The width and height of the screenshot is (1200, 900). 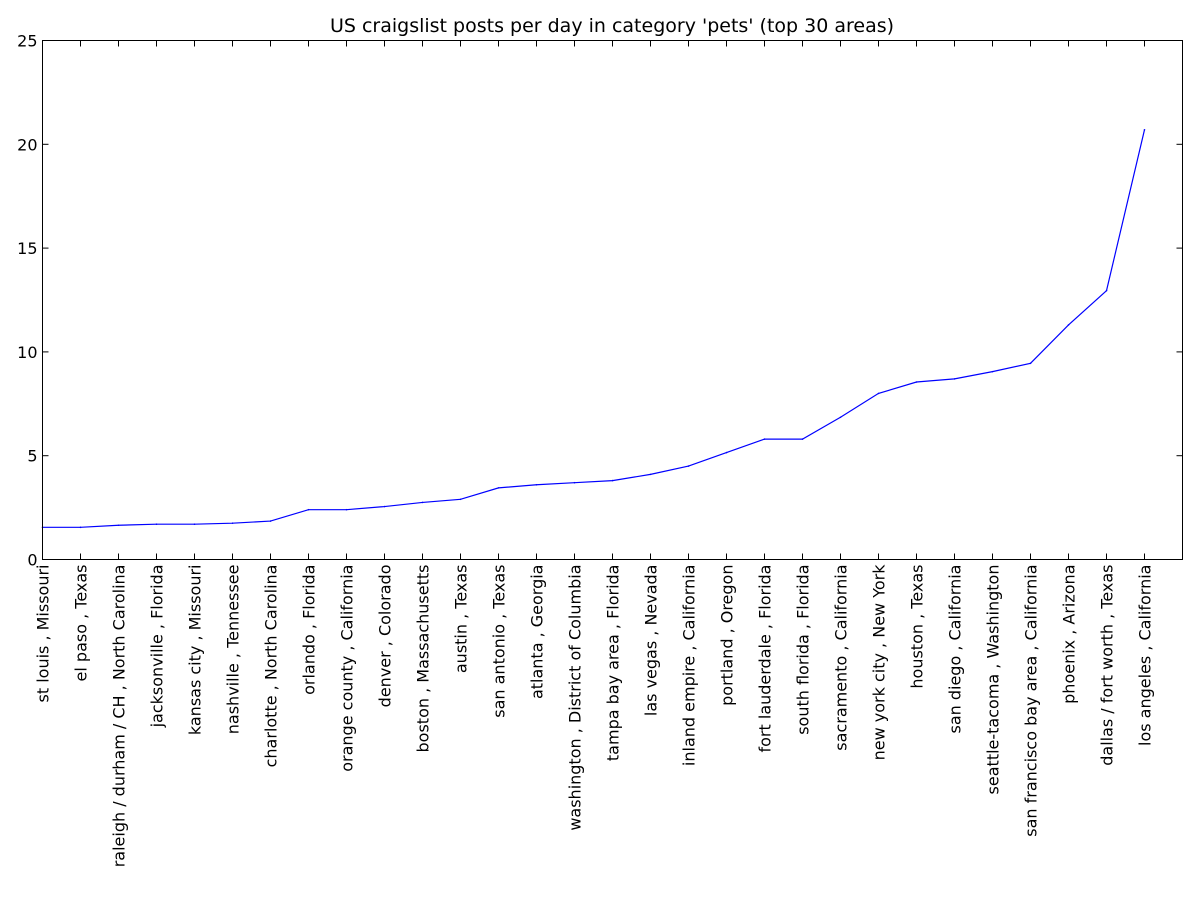 What do you see at coordinates (233, 650) in the screenshot?
I see `x-tick-label: nashville , Tennessee` at bounding box center [233, 650].